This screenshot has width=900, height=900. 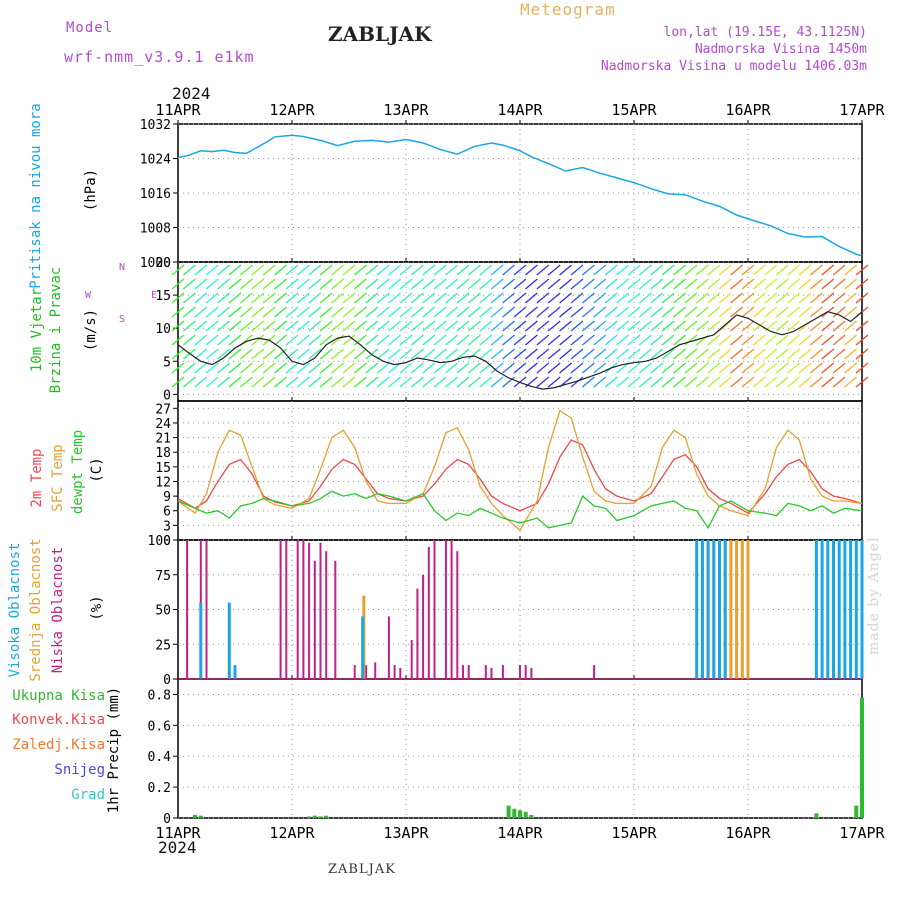 I want to click on x-tick-label-top: 15APR, so click(x=634, y=110).